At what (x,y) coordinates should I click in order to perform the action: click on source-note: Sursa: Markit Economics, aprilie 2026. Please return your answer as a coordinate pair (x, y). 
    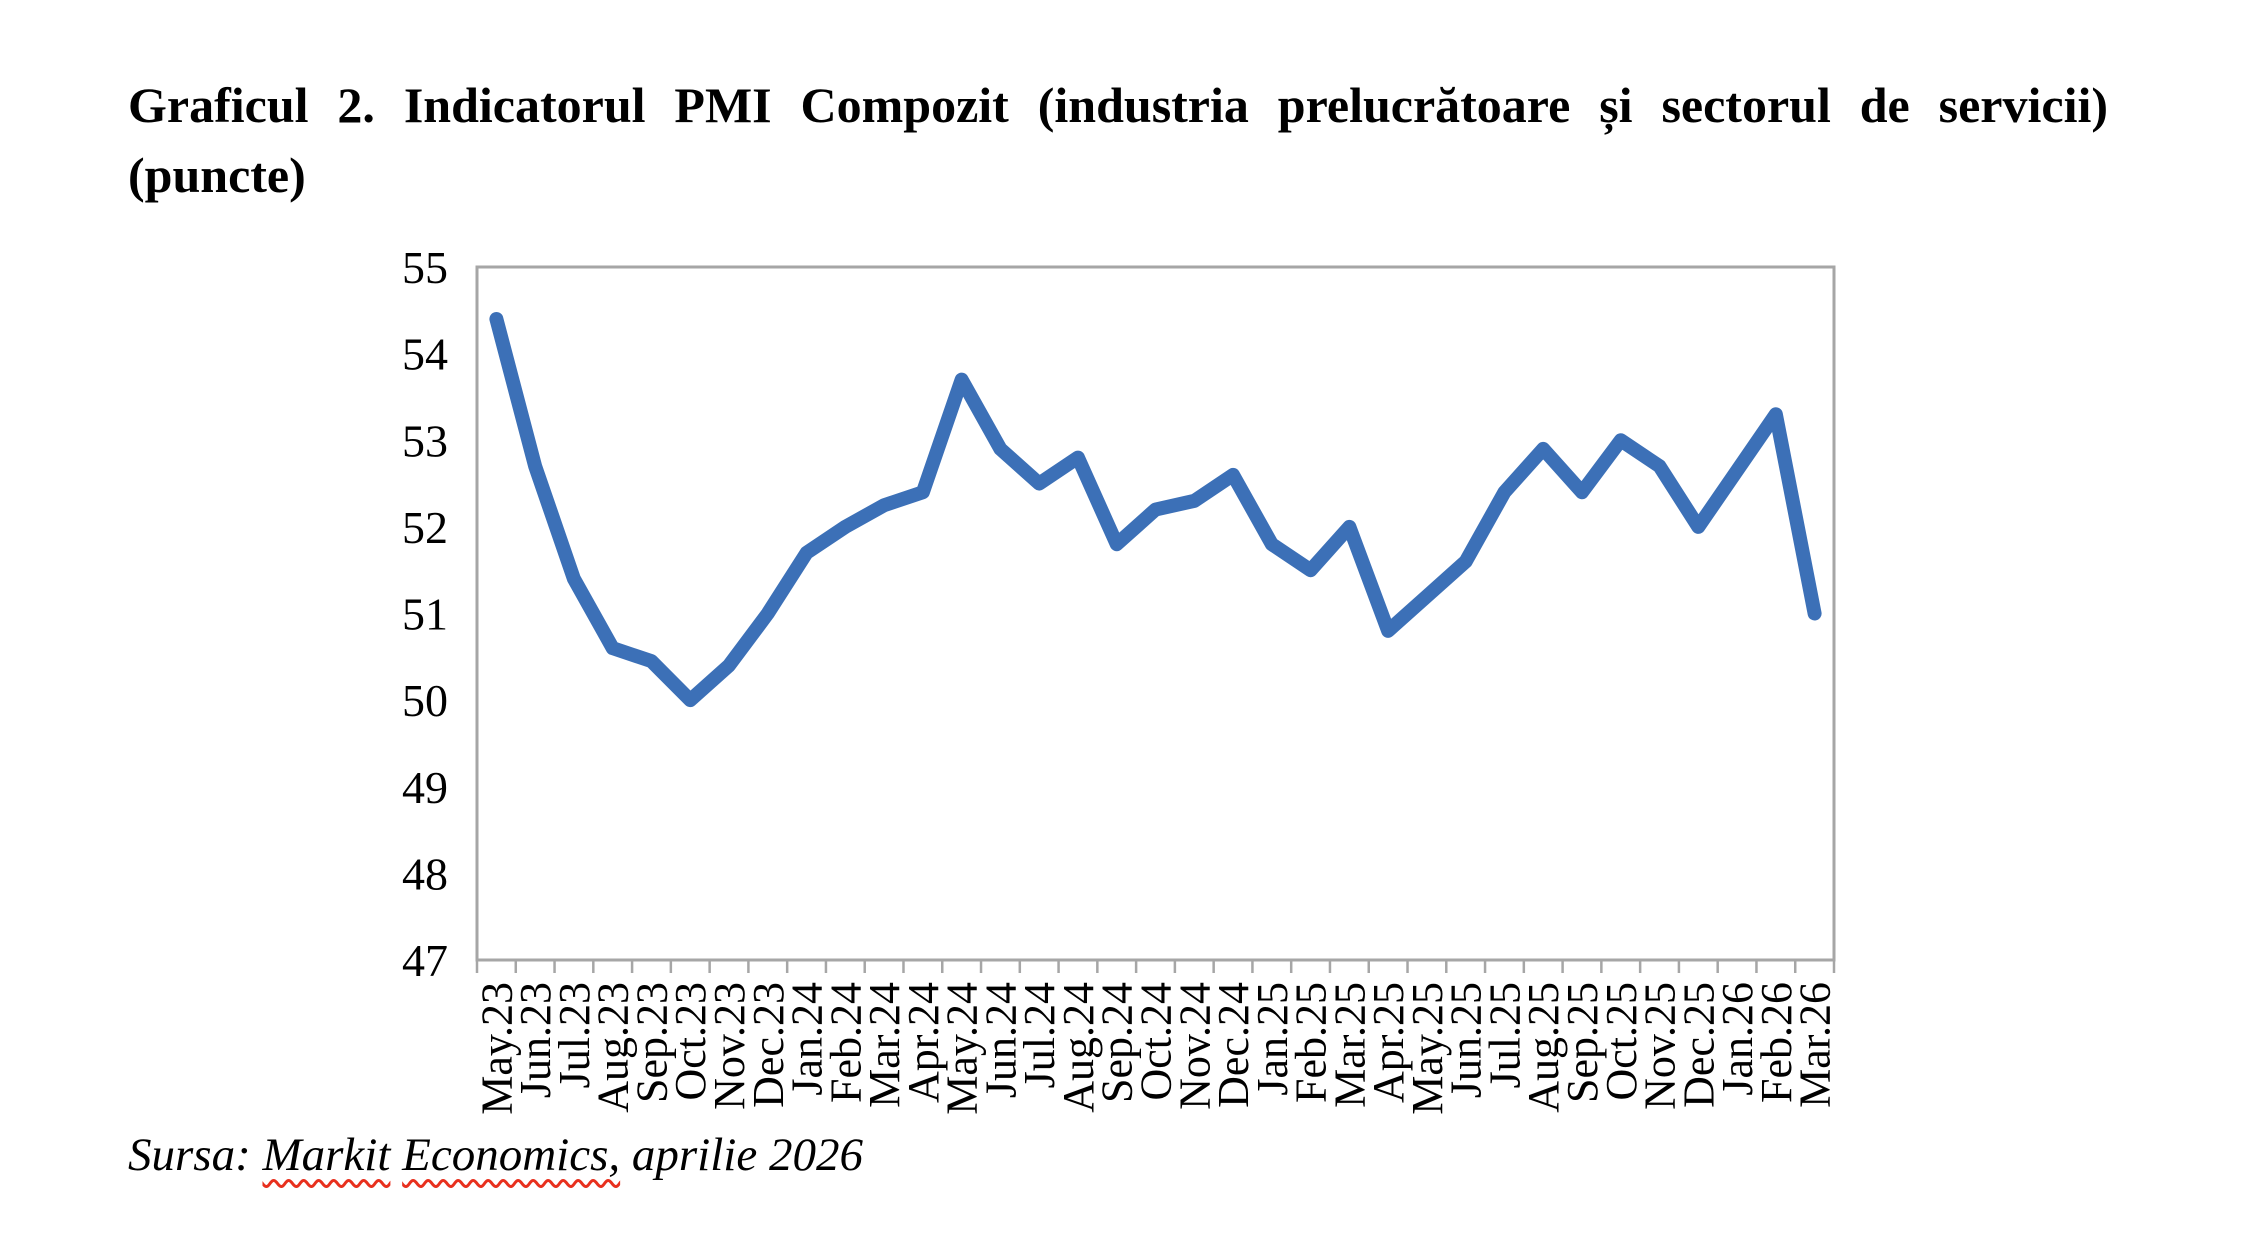
    Looking at the image, I should click on (495, 1155).